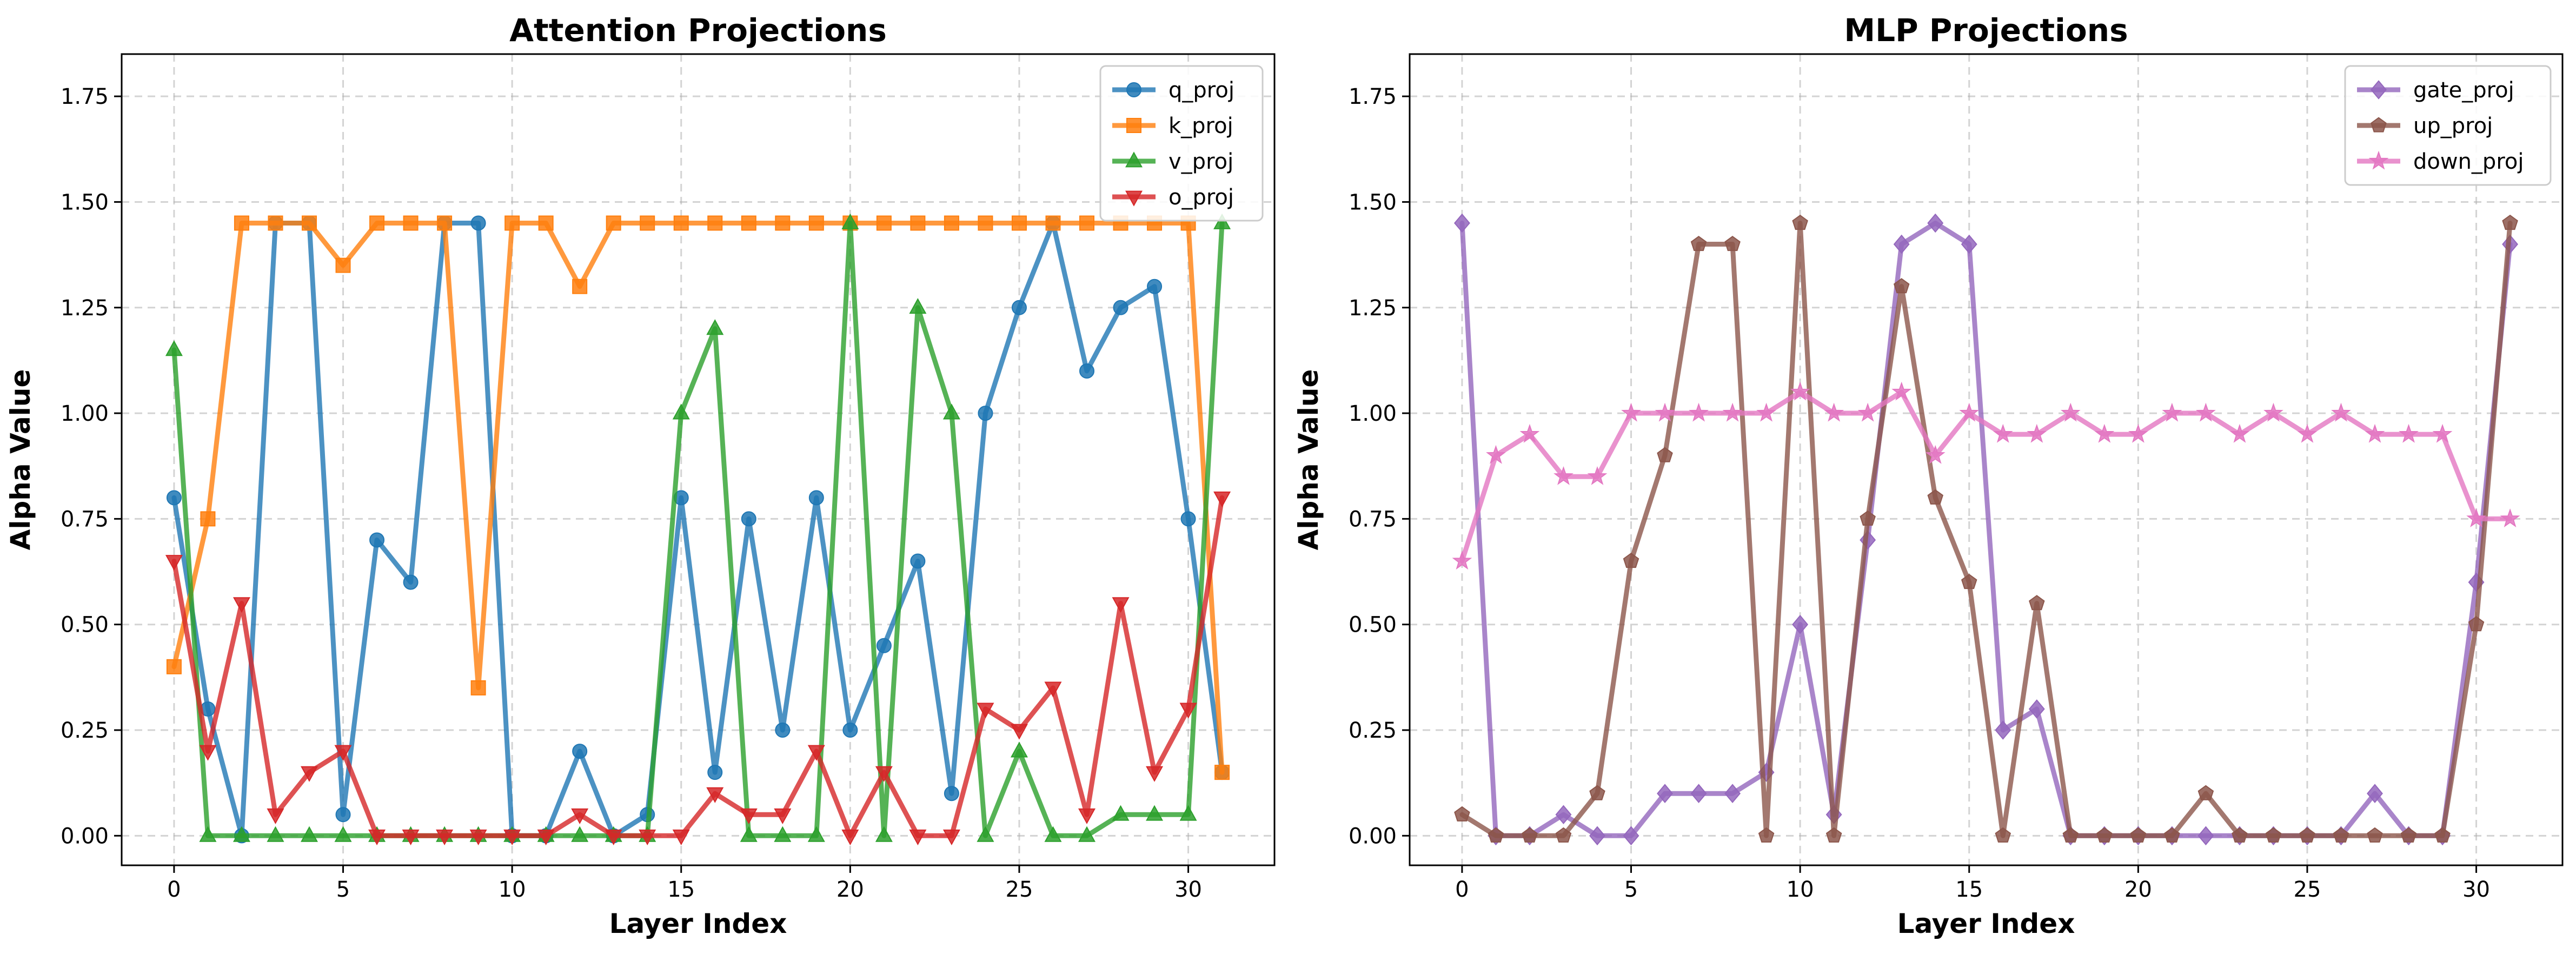 The width and height of the screenshot is (2576, 954). Describe the element at coordinates (2307, 890) in the screenshot. I see `x-tick-label: 25` at that location.